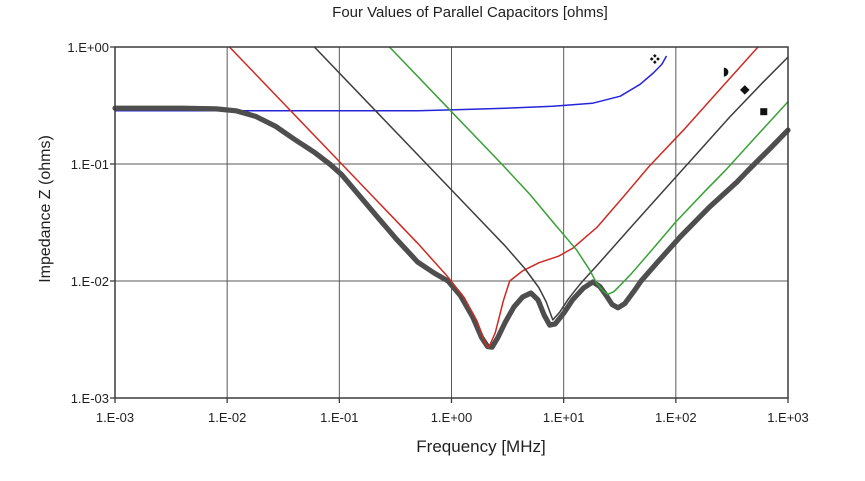 Image resolution: width=865 pixels, height=481 pixels. I want to click on y-tick-label: 1.E+00, so click(88, 47).